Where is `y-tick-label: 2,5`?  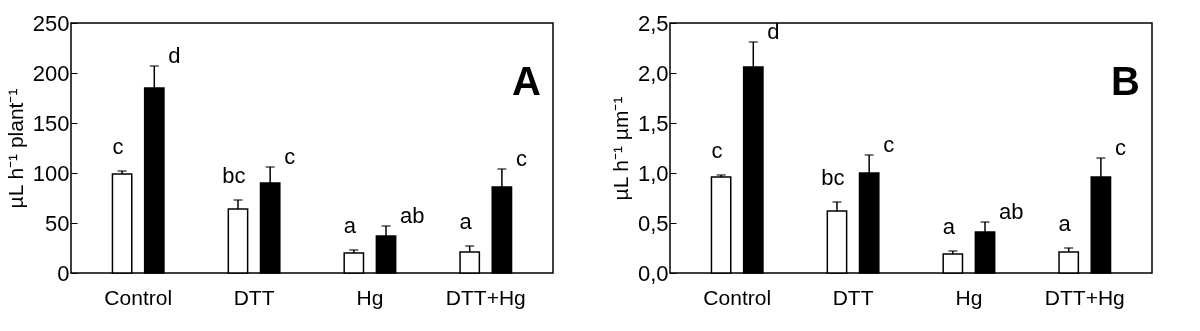 y-tick-label: 2,5 is located at coordinates (653, 23).